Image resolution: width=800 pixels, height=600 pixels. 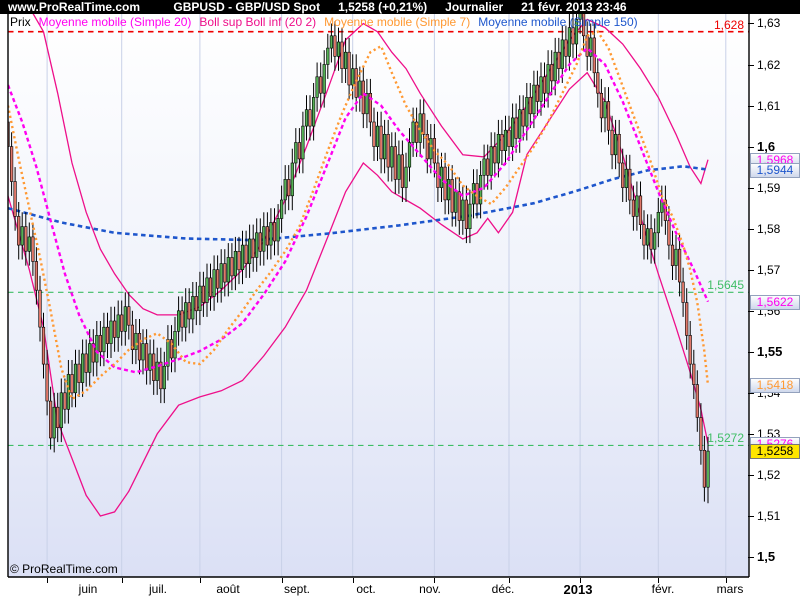 I want to click on legend-item-4: Moyenne mobile (Simple 150), so click(x=558, y=22).